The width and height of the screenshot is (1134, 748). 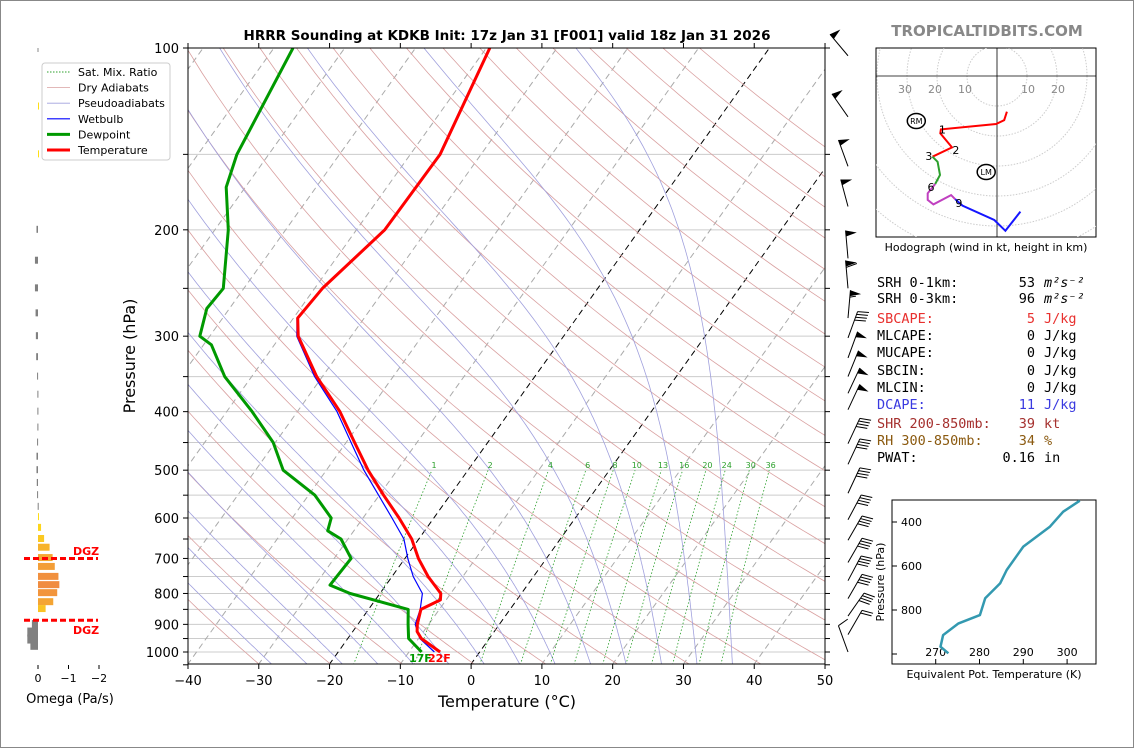 I want to click on legend-label: Sat. Mix. Ratio, so click(x=118, y=72).